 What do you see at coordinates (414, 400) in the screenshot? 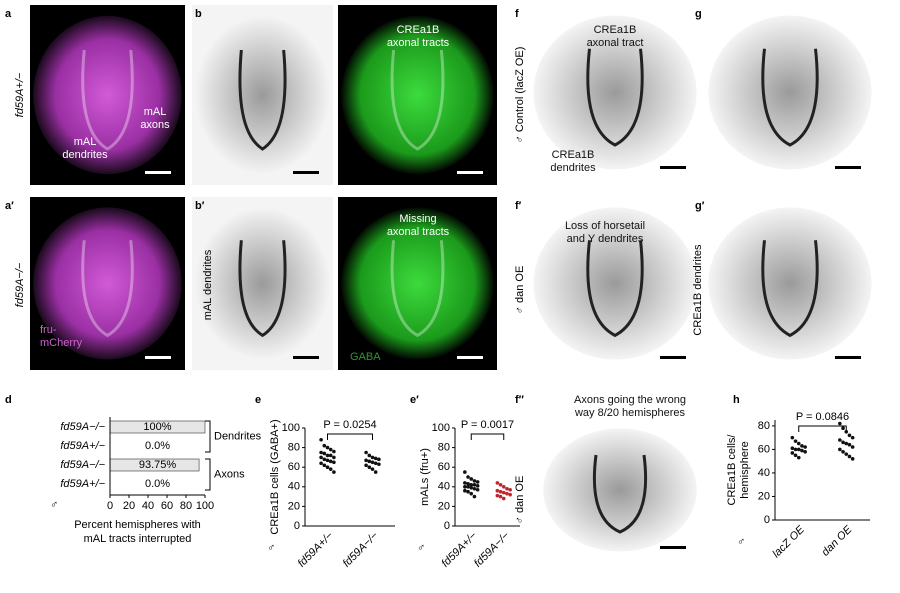
I see `panel-letter: e′` at bounding box center [414, 400].